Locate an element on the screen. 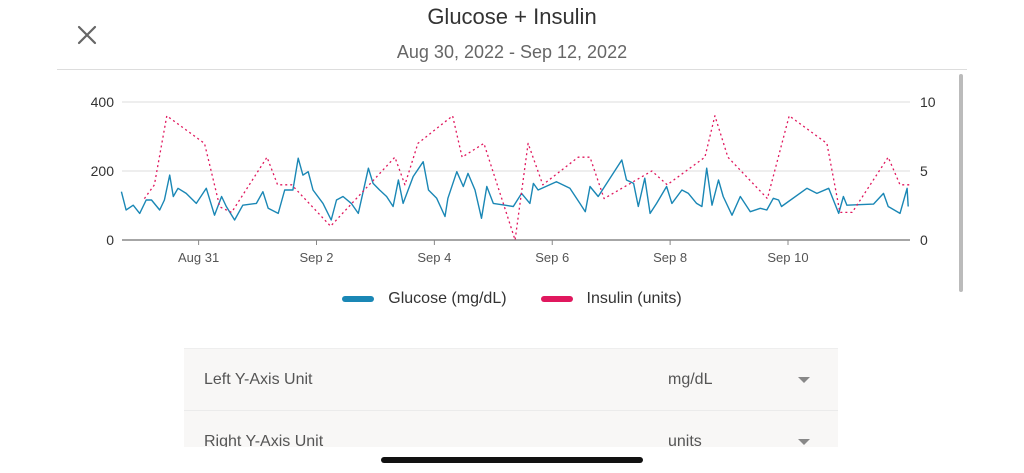 The height and width of the screenshot is (473, 1024). right-axis-unit-value: units is located at coordinates (685, 440).